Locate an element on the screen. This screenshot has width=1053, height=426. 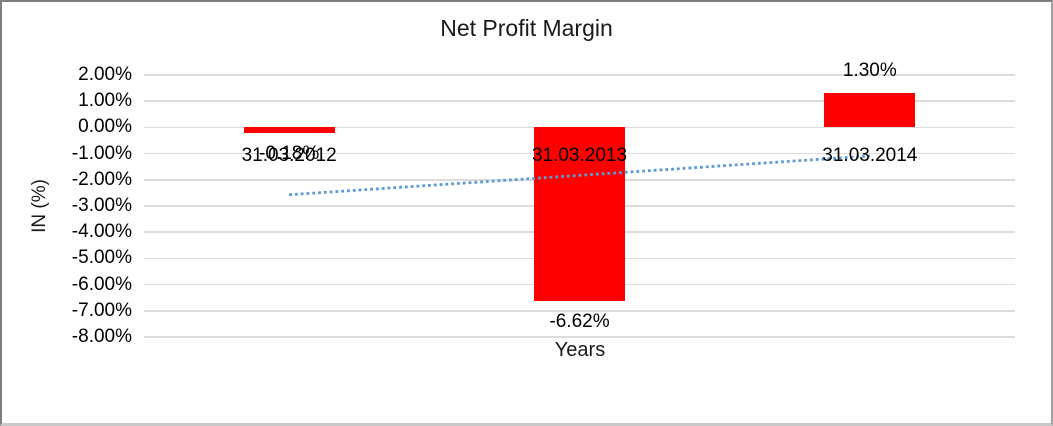
y-tick-label: 1.00% is located at coordinates (105, 101).